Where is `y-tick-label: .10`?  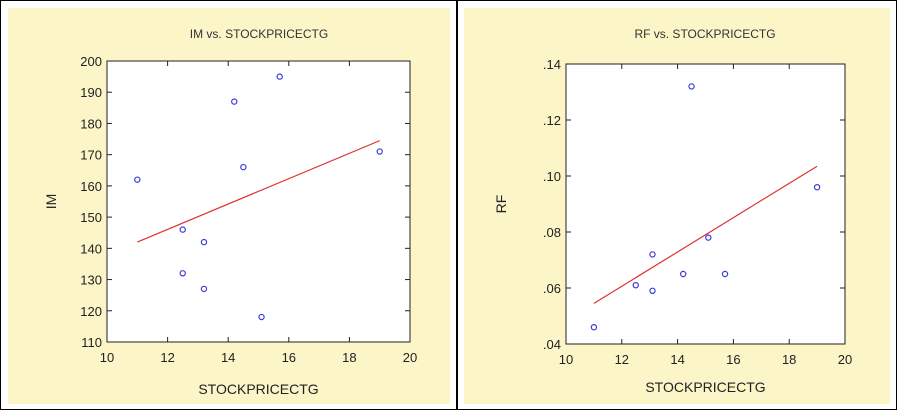
y-tick-label: .10 is located at coordinates (552, 176).